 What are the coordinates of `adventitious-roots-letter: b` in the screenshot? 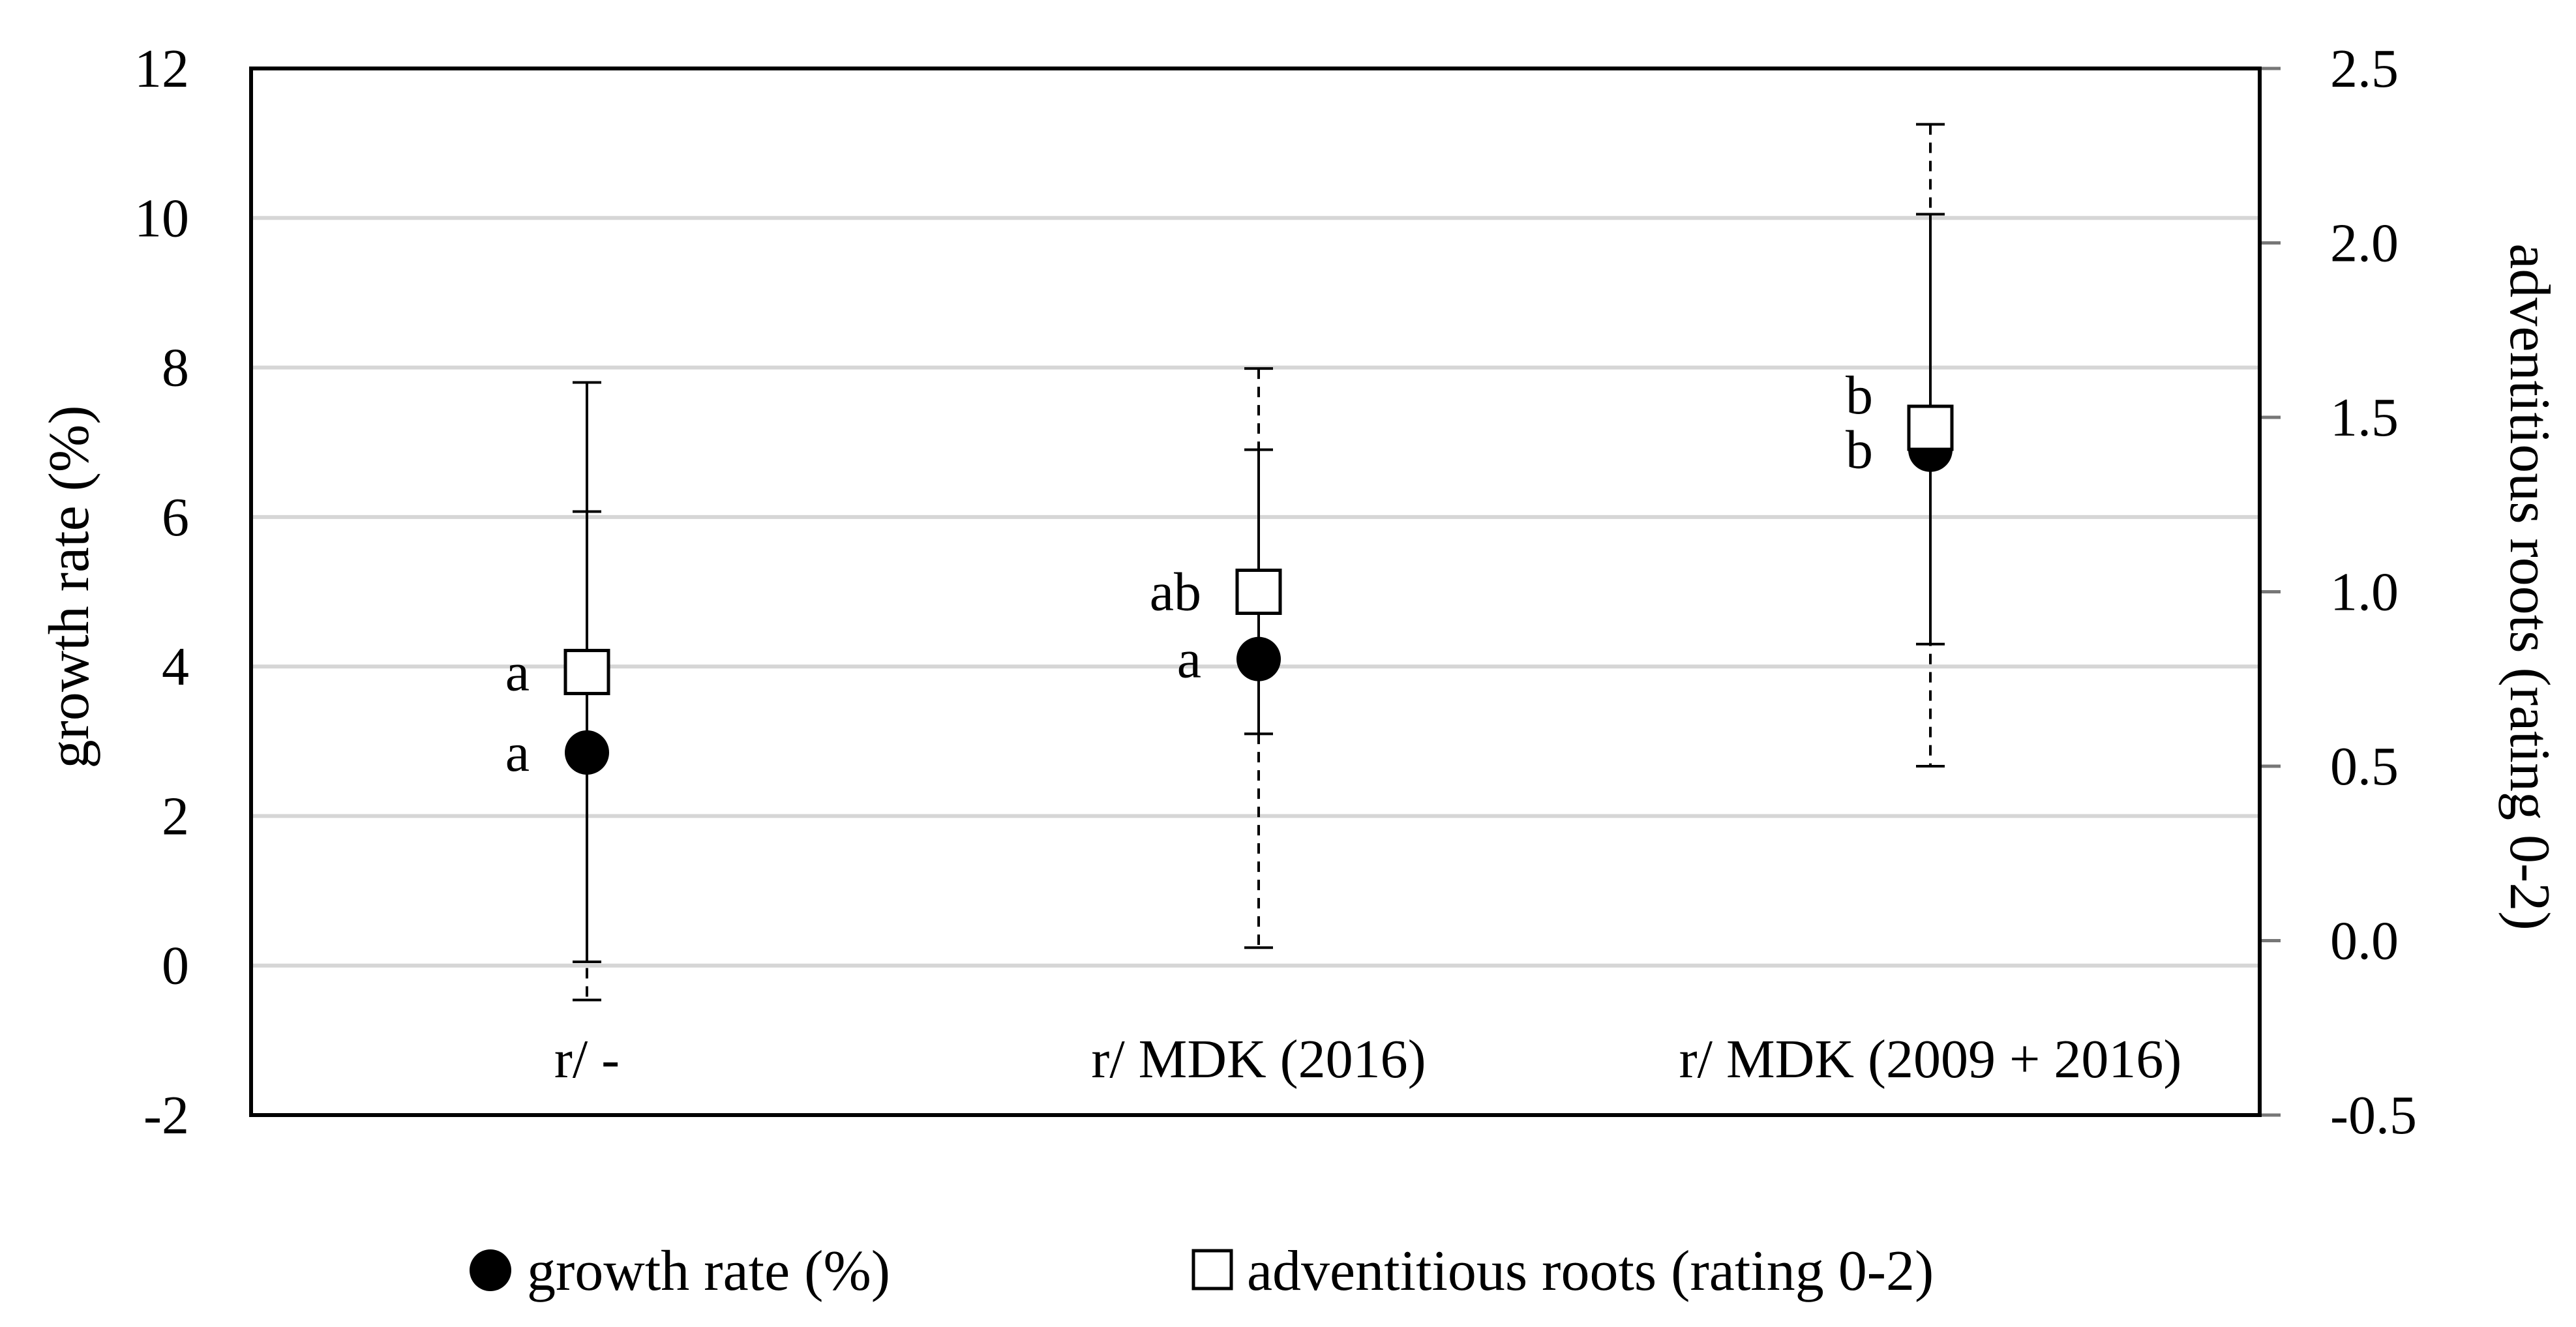 It's located at (1859, 395).